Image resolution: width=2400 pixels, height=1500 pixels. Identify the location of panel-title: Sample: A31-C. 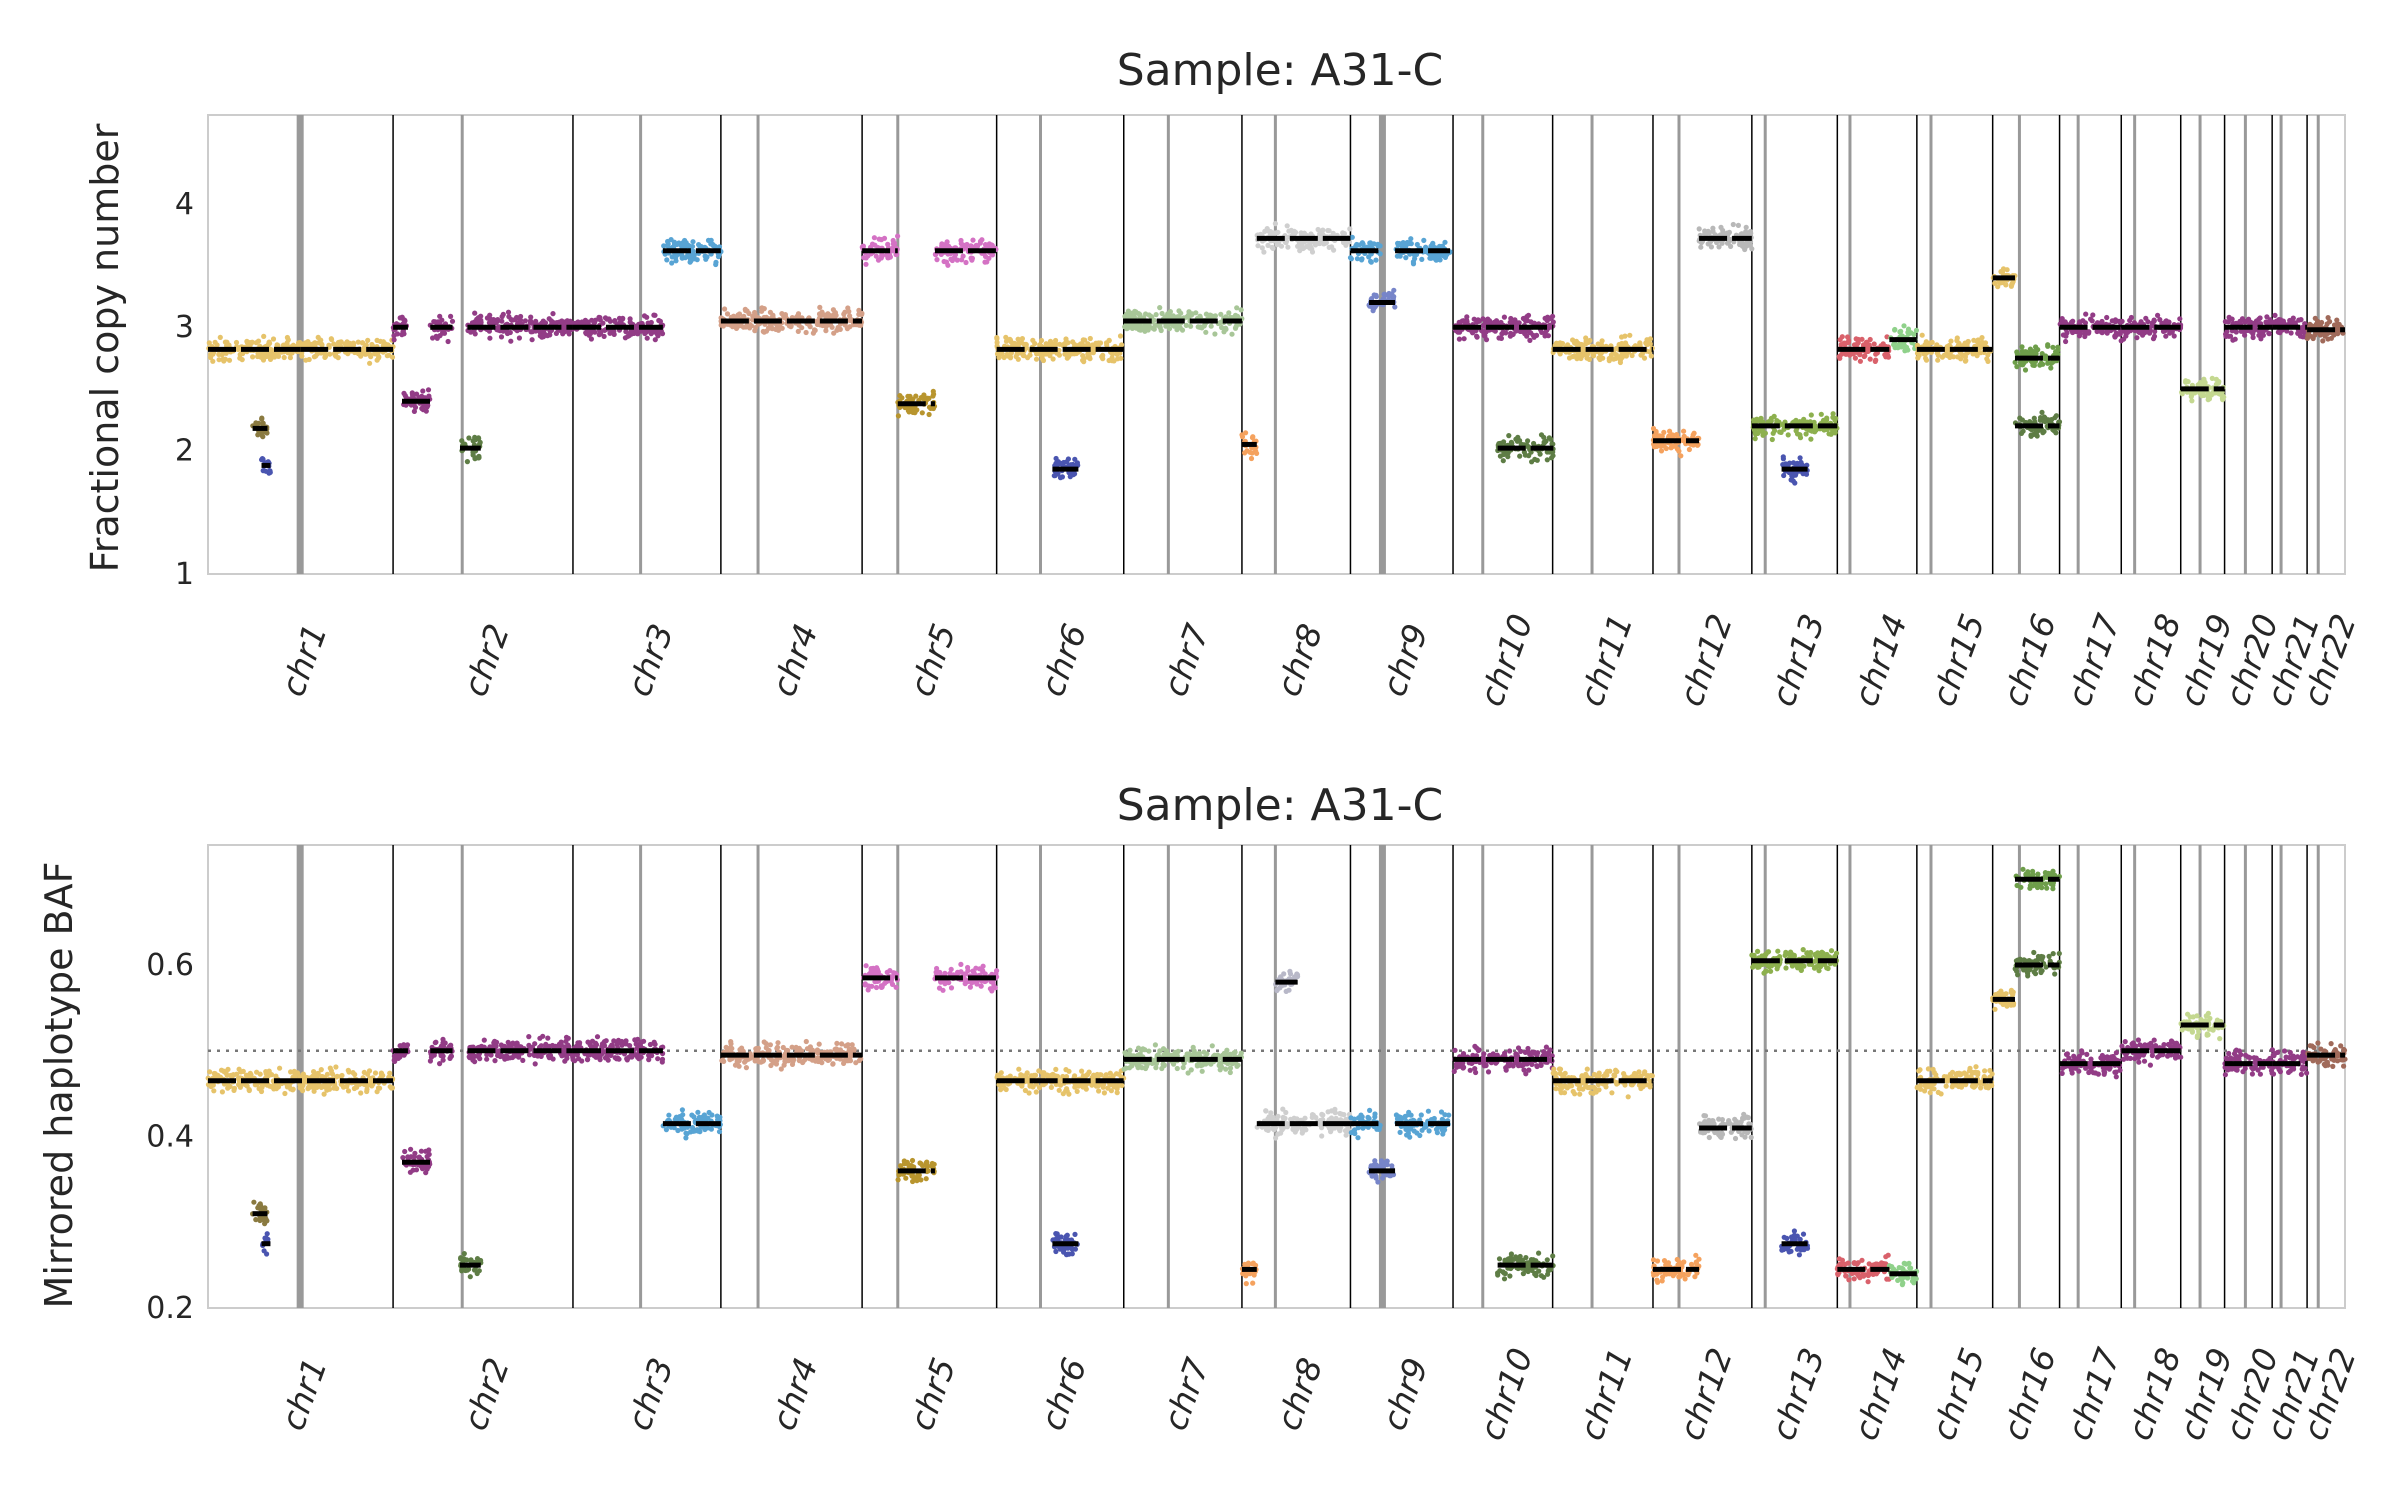
(1280, 70).